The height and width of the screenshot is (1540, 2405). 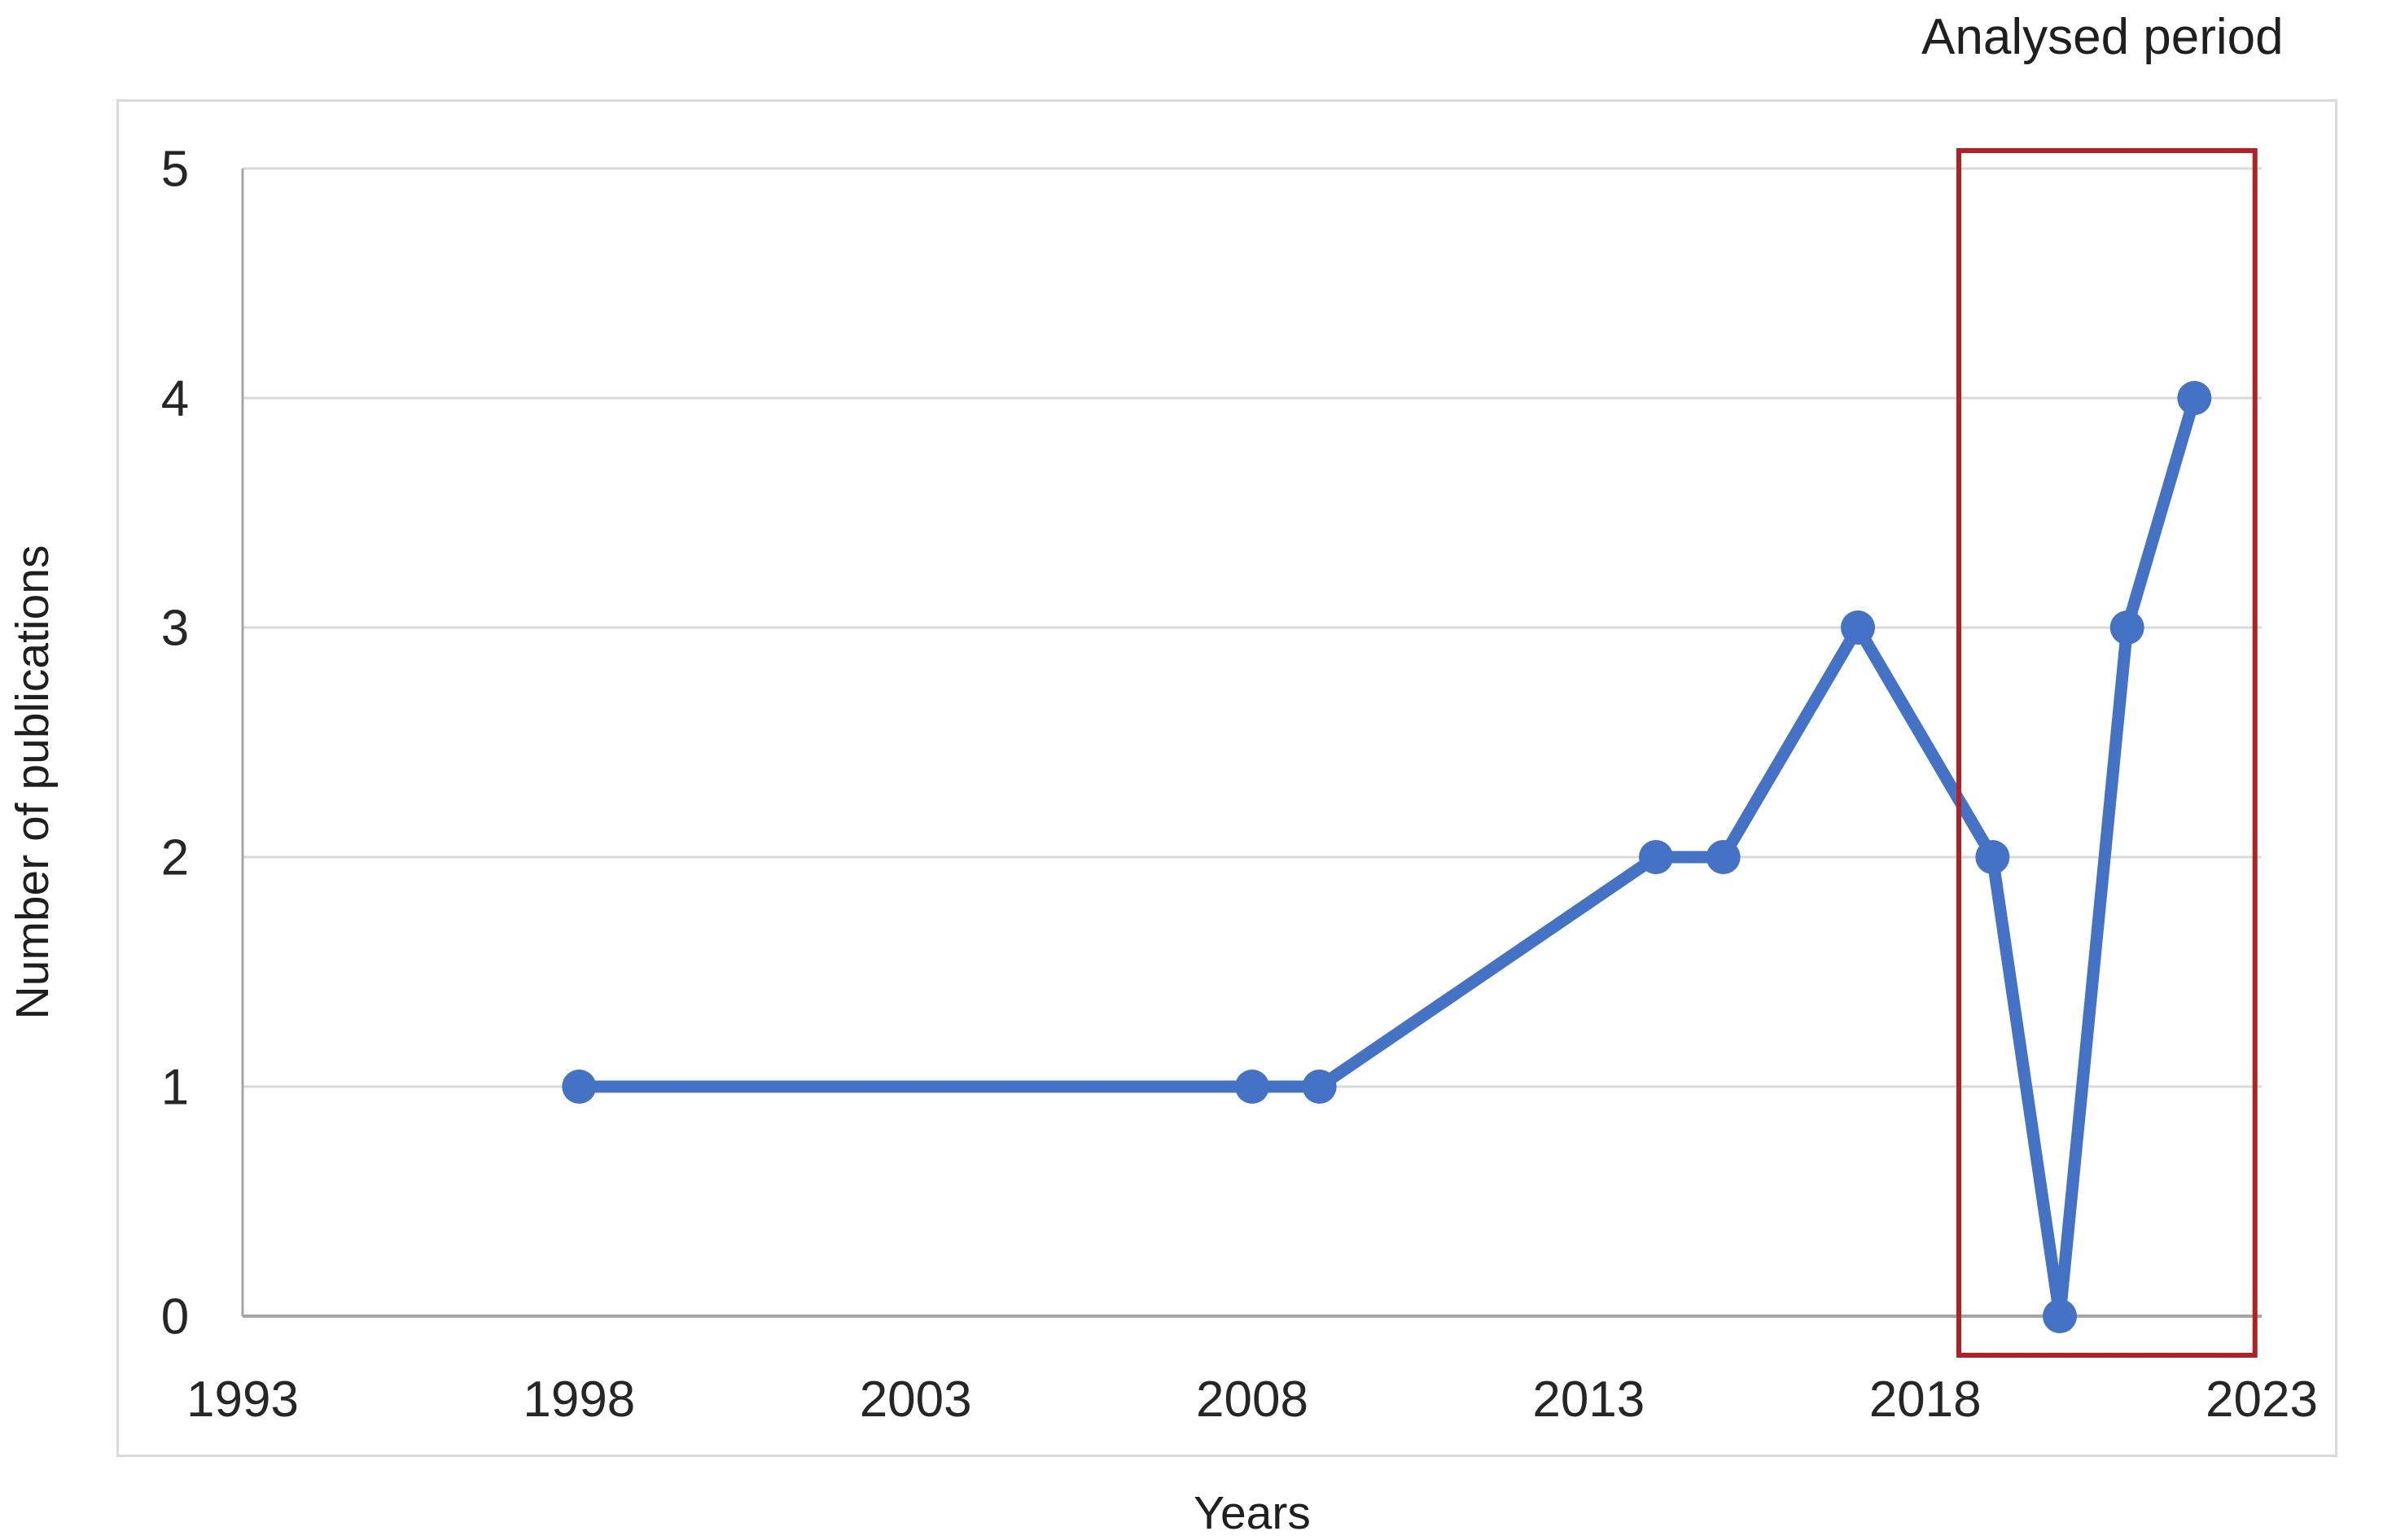 I want to click on y-tick-label-4: 4, so click(x=175, y=399).